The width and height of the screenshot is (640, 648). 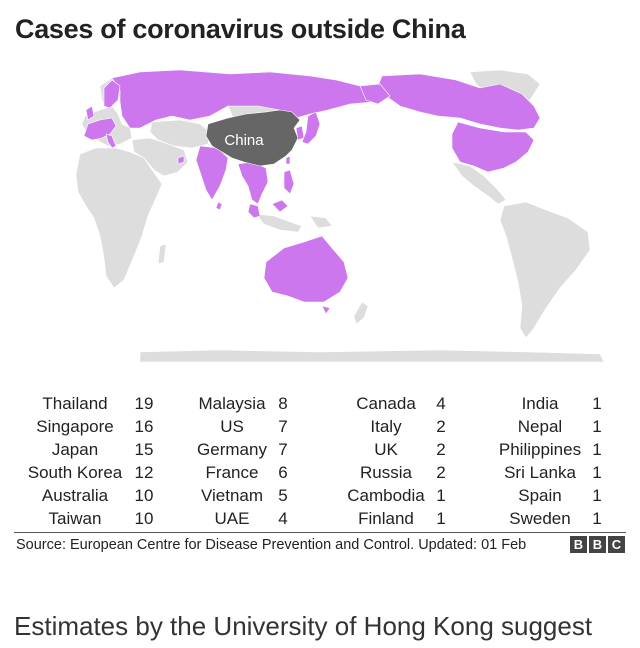 What do you see at coordinates (372, 356) in the screenshot?
I see `region-antarctica` at bounding box center [372, 356].